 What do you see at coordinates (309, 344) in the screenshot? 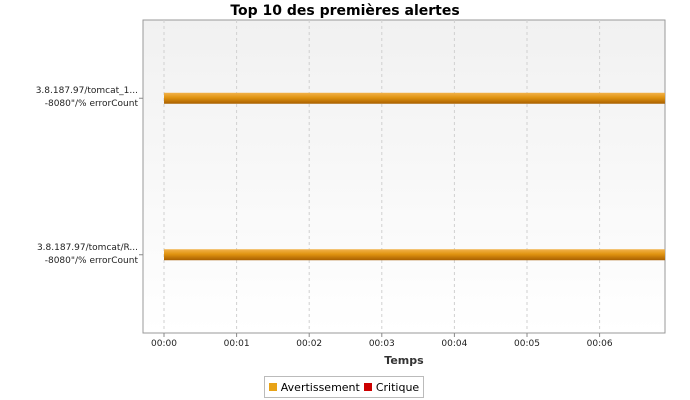
I see `x-tick-label: 00:02` at bounding box center [309, 344].